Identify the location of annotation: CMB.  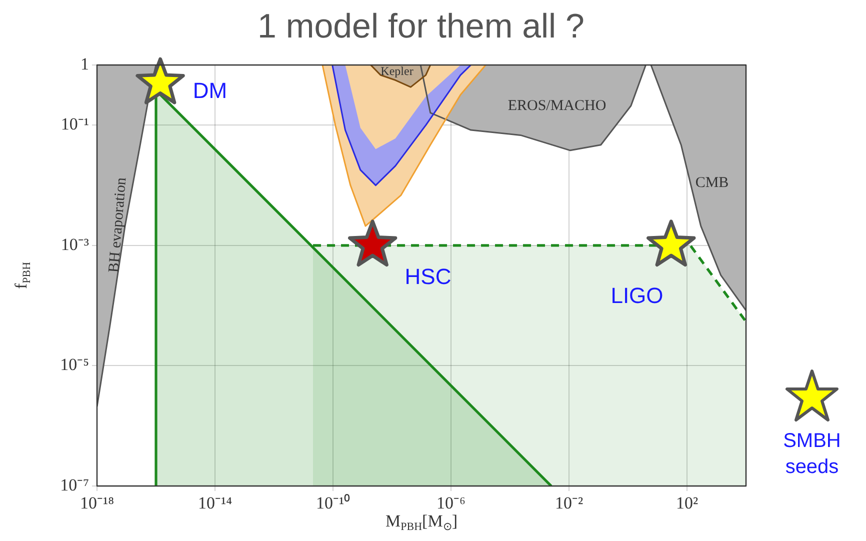
(712, 182).